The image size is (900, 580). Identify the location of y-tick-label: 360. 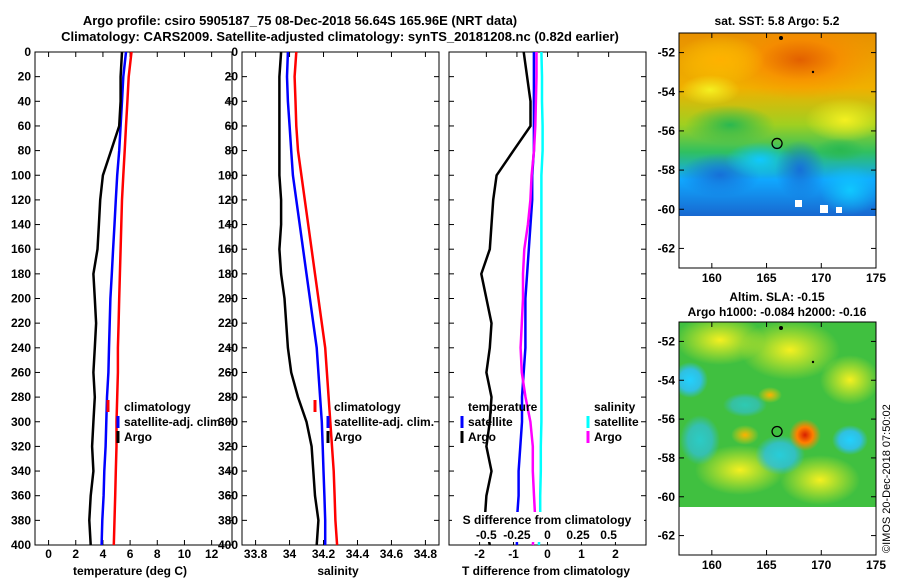
(228, 496).